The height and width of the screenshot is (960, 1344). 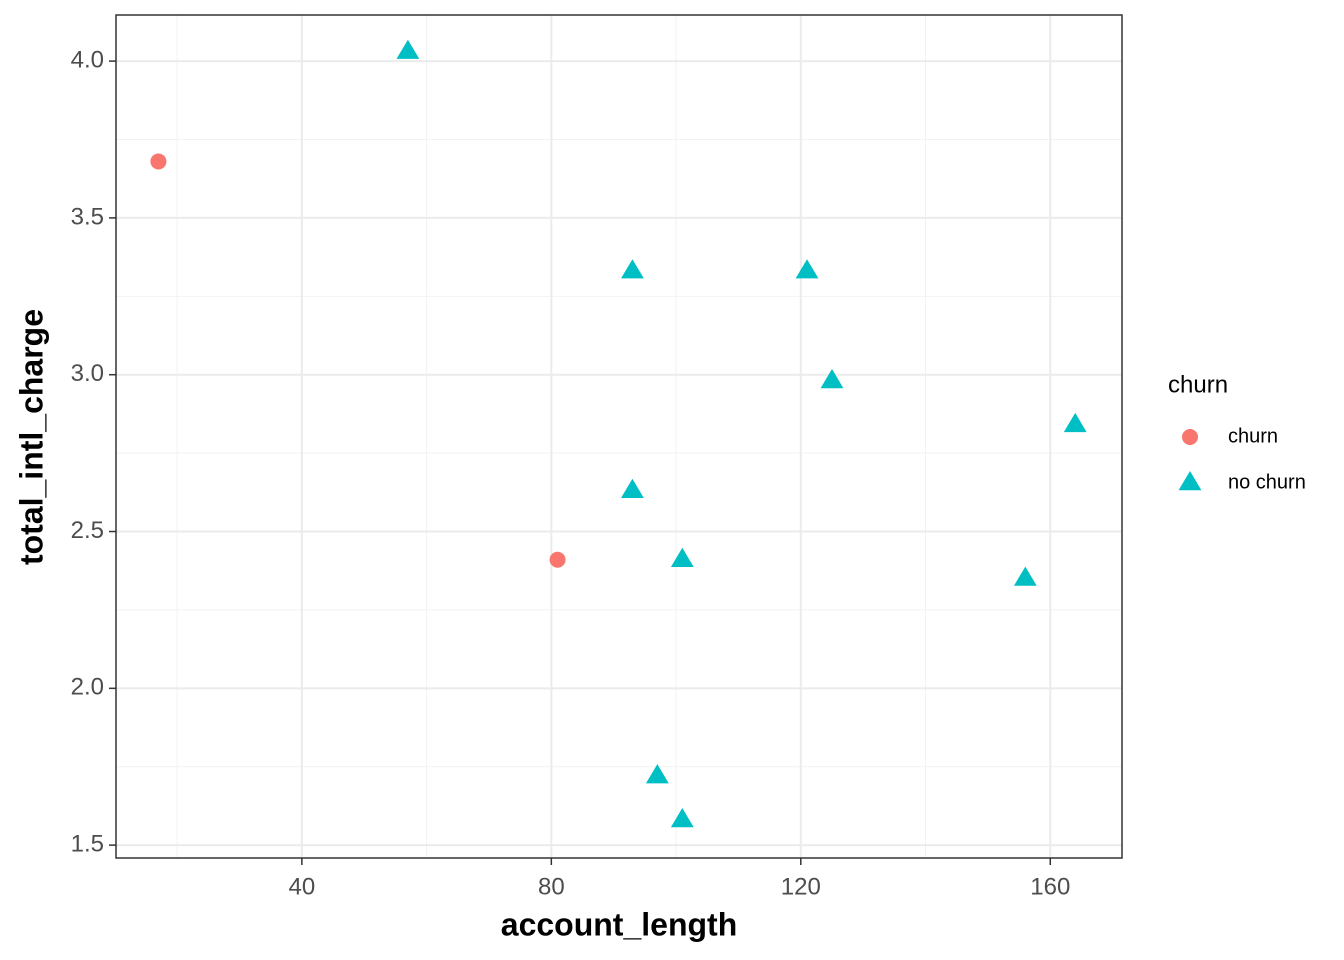 I want to click on x-tick-label: 160, so click(x=1050, y=886).